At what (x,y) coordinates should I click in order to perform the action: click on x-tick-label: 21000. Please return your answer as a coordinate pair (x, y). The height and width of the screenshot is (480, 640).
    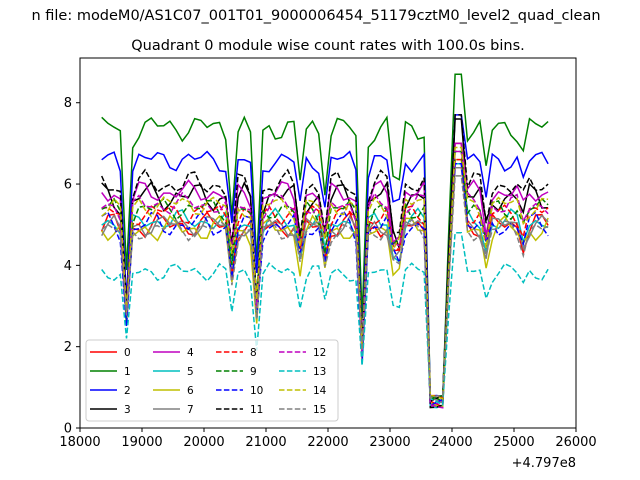
    Looking at the image, I should click on (265, 442).